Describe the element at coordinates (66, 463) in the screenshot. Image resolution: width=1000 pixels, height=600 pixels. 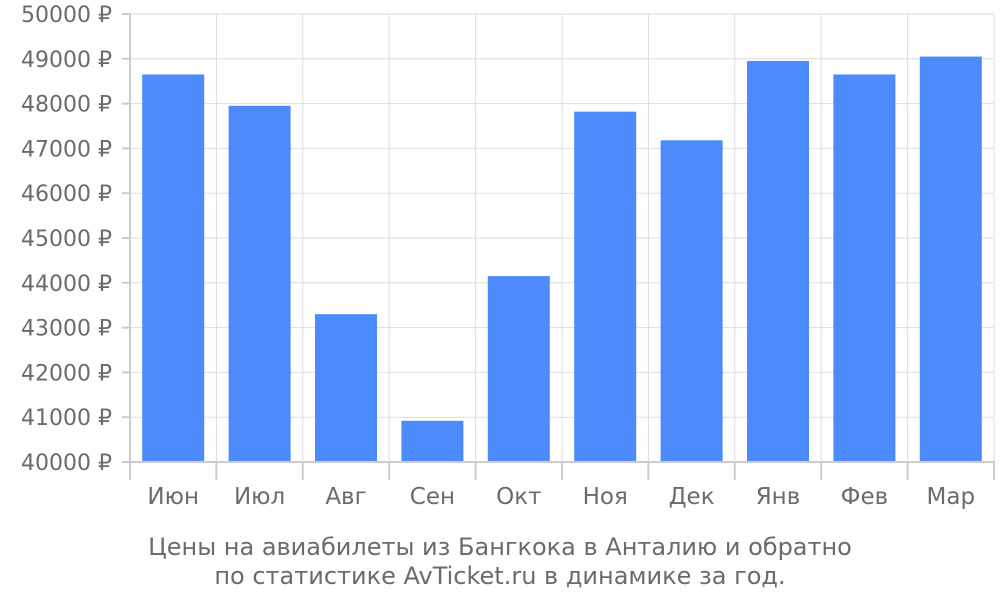
I see `y-tick-label: 40000 ₽` at that location.